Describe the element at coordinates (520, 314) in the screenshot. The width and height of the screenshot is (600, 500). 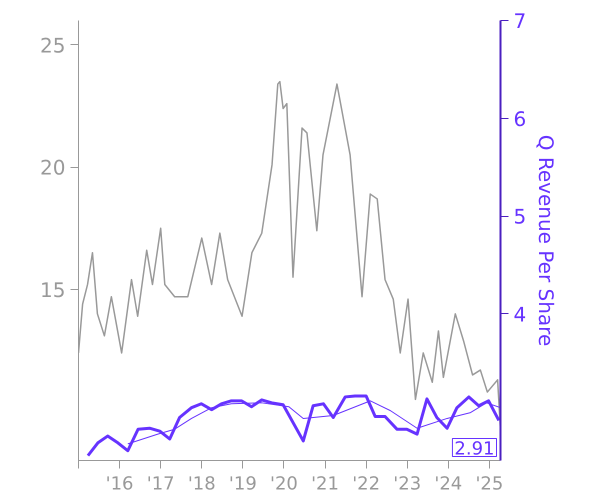
I see `y2-tick-label: 4` at that location.